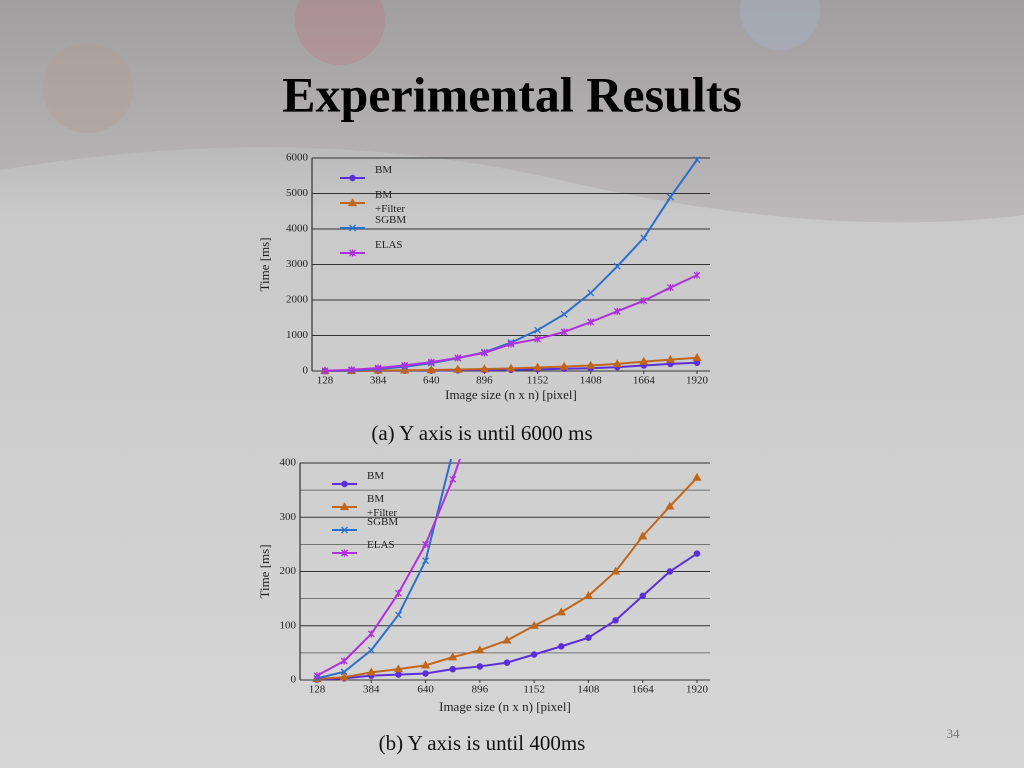 The image size is (1024, 768). What do you see at coordinates (384, 569) in the screenshot?
I see `series-line` at bounding box center [384, 569].